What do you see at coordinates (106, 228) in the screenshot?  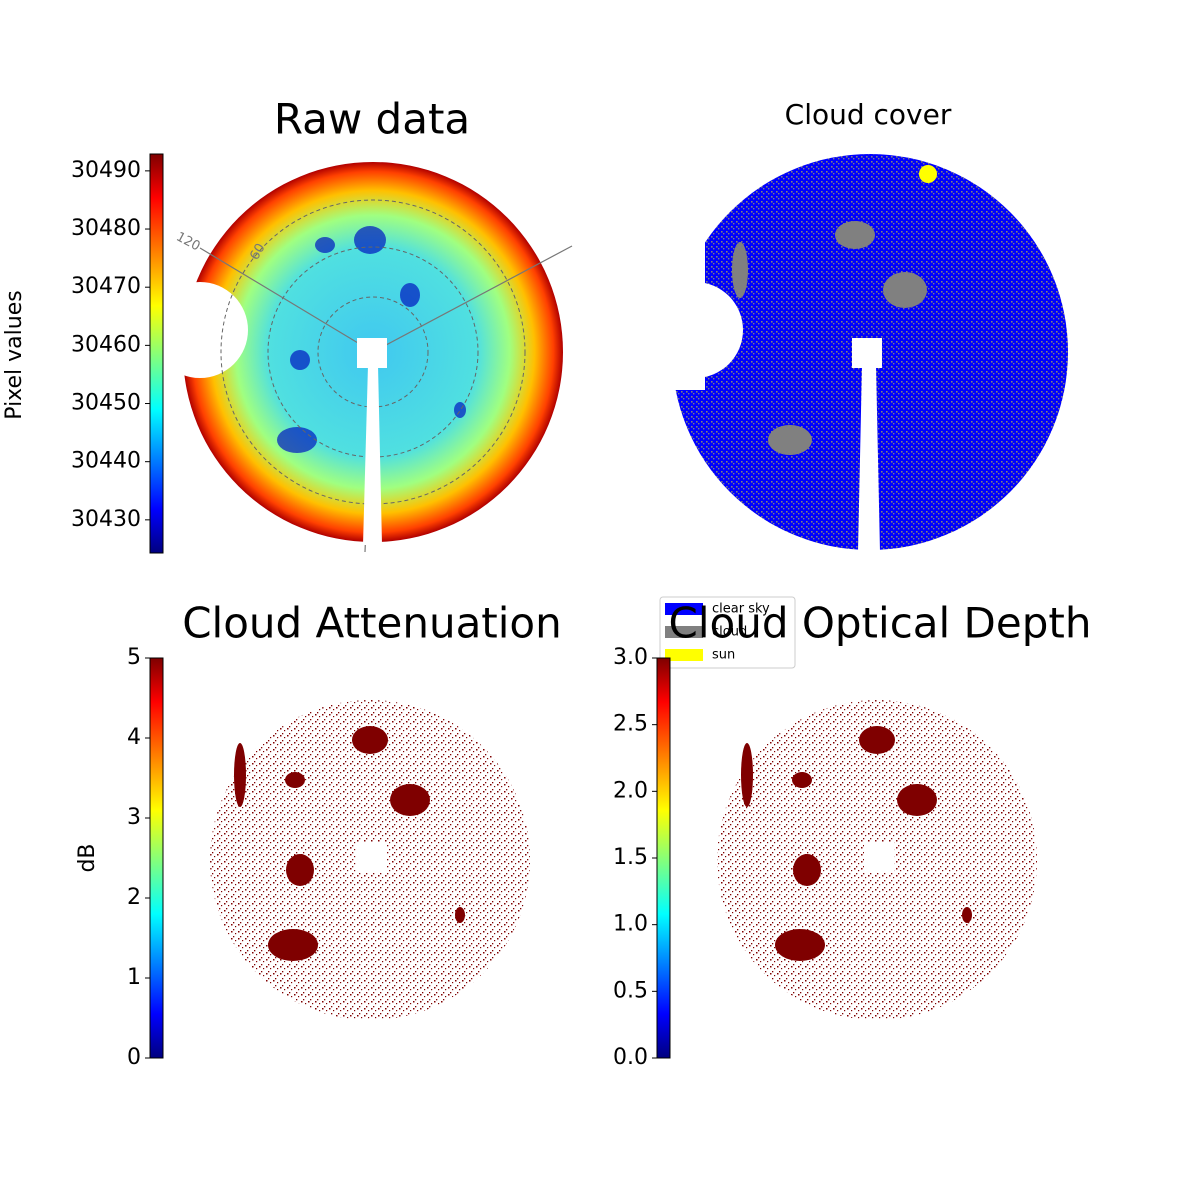 I see `colorbar-tick-label: 30480` at bounding box center [106, 228].